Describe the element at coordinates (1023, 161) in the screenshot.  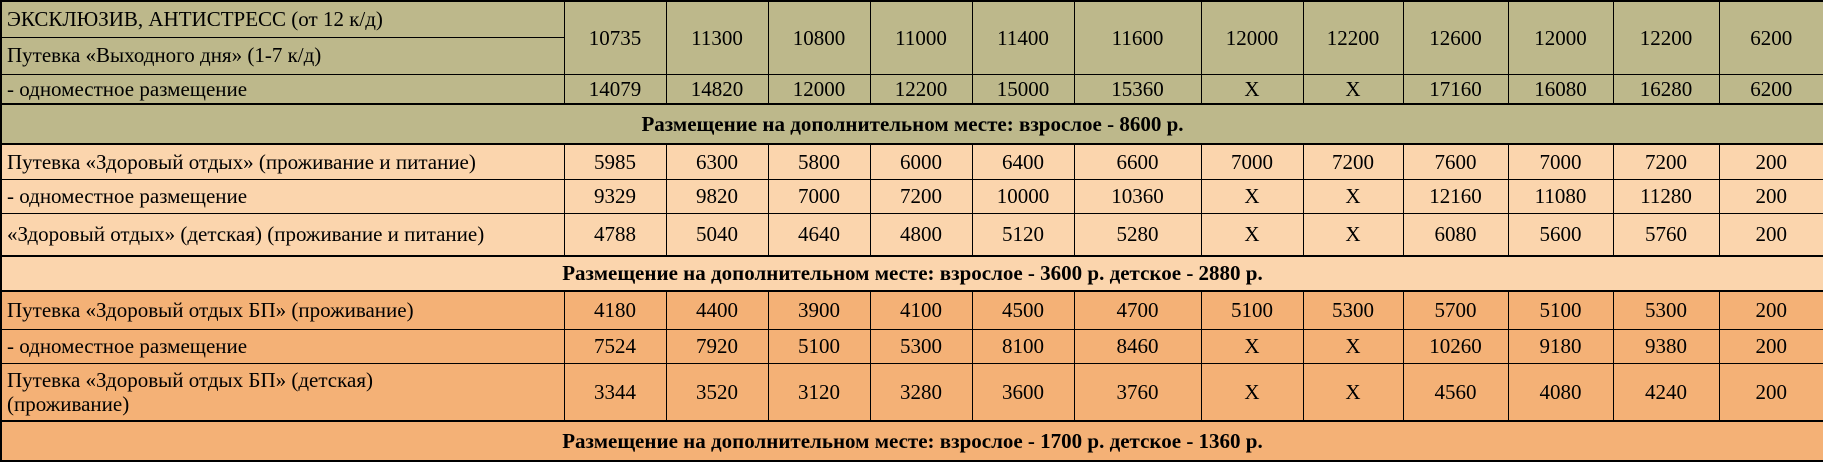
I see `price-cell: 6400` at that location.